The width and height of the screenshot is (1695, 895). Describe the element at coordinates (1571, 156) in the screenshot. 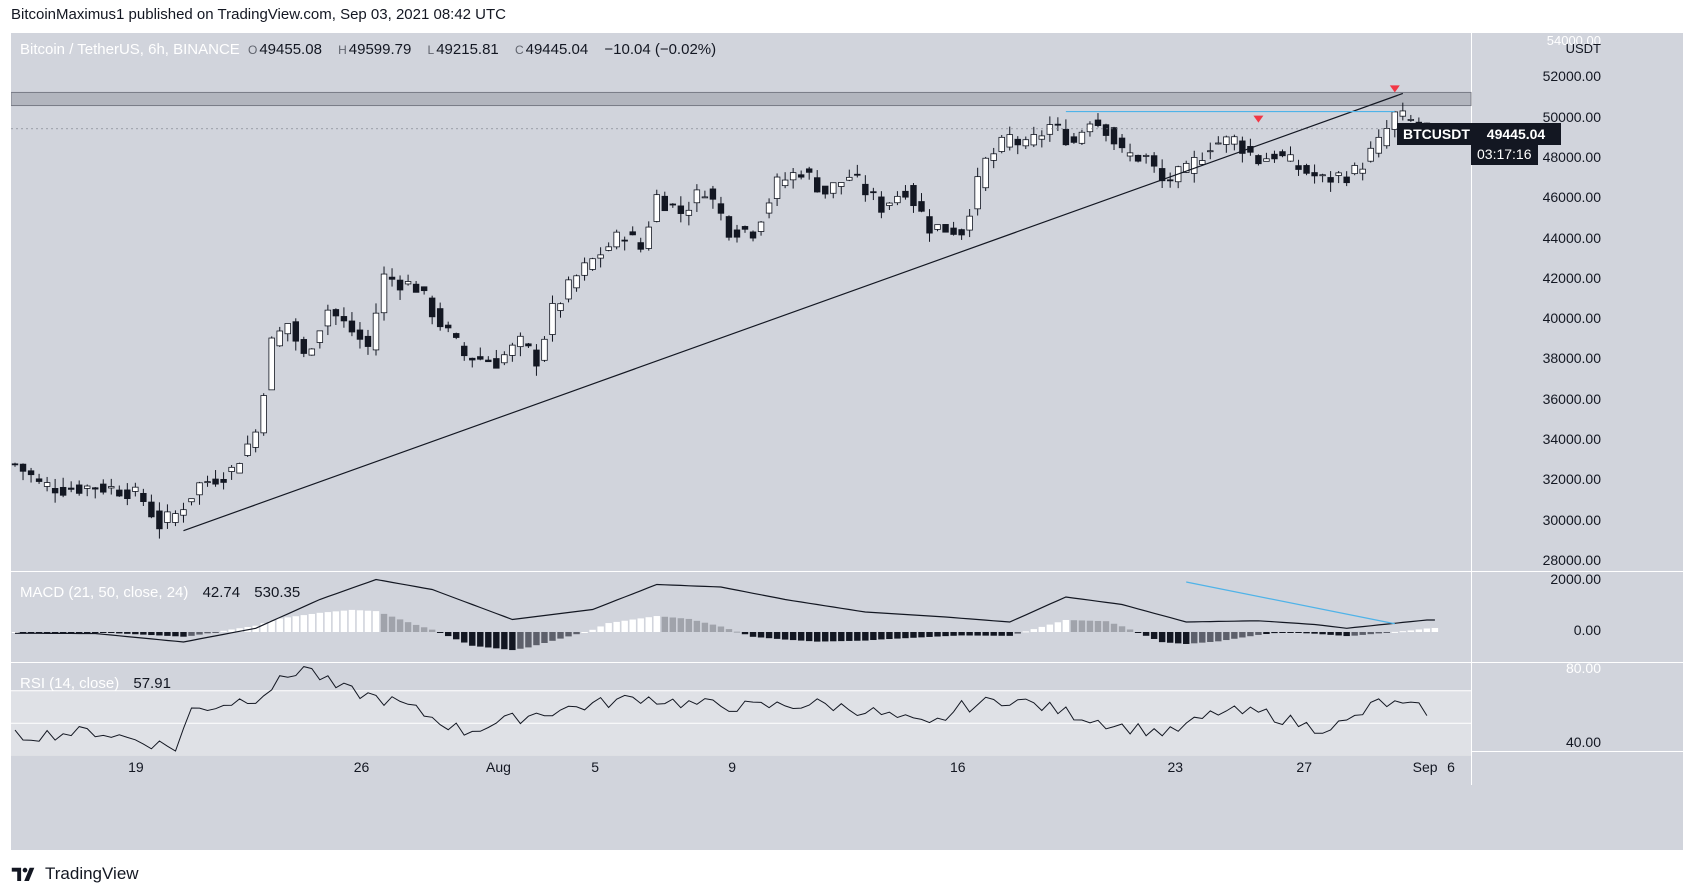

I see `price-axis-label: 48000.00` at that location.